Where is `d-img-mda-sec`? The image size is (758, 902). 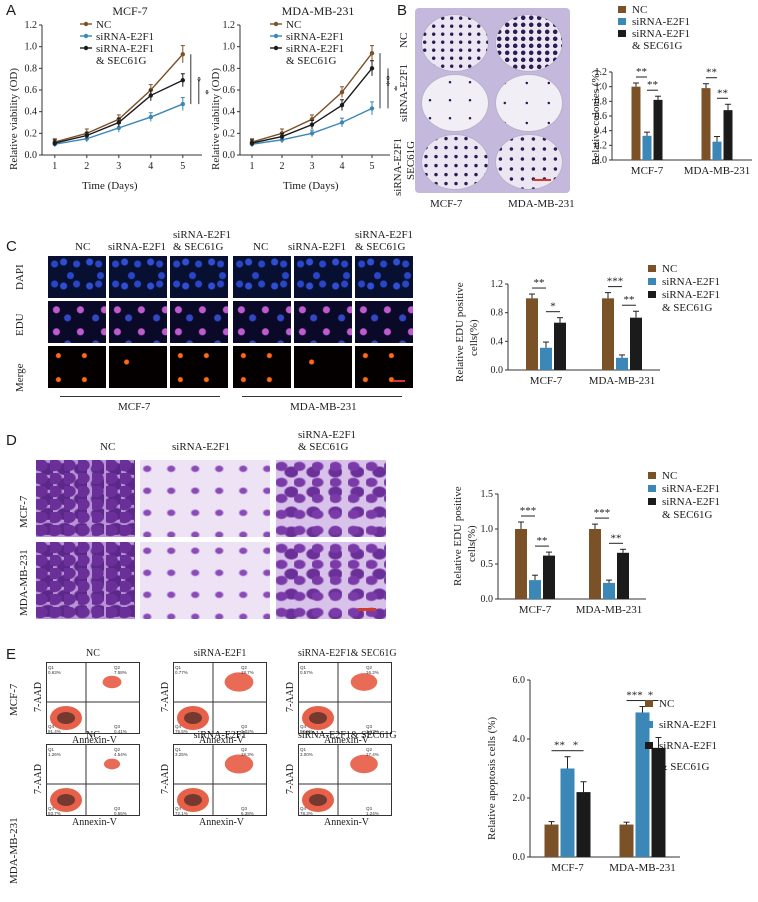 d-img-mda-sec is located at coordinates (331, 580).